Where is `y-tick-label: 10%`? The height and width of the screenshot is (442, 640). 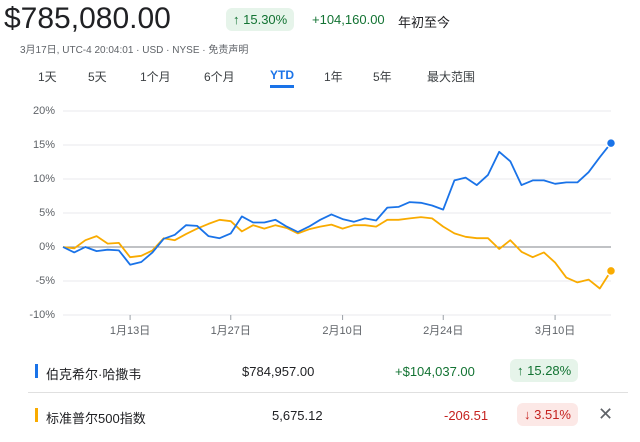 y-tick-label: 10% is located at coordinates (44, 179).